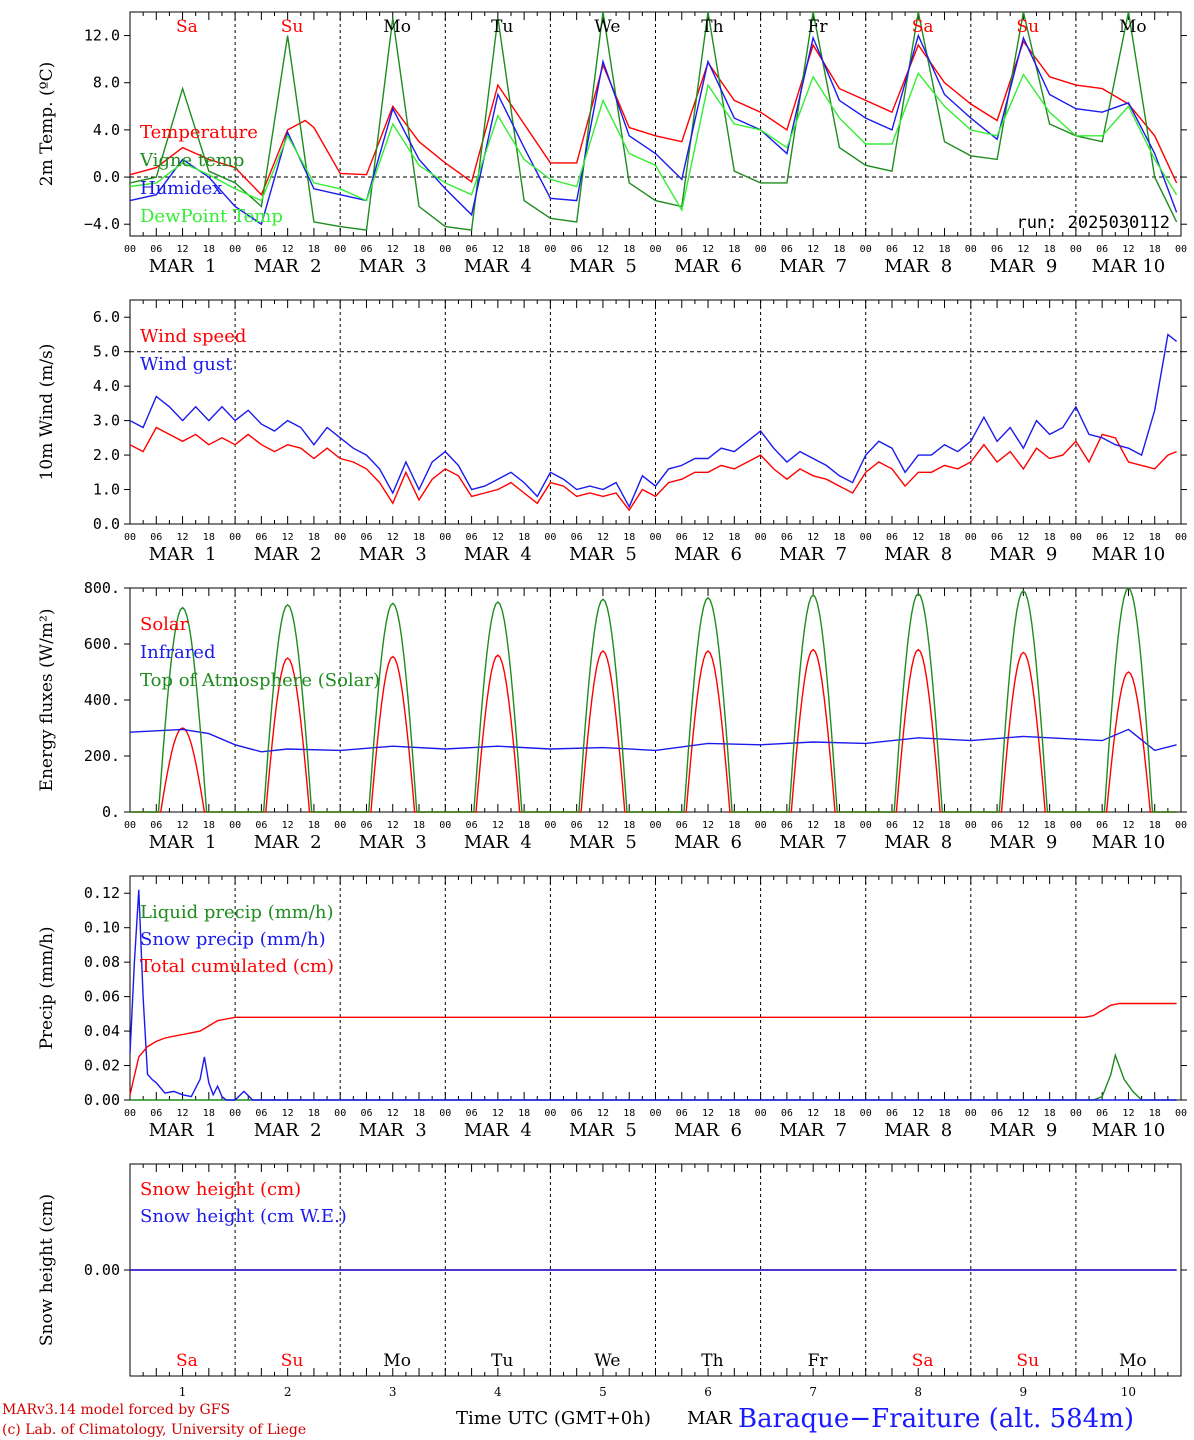  What do you see at coordinates (653, 421) in the screenshot?
I see `series-line-wind-gust` at bounding box center [653, 421].